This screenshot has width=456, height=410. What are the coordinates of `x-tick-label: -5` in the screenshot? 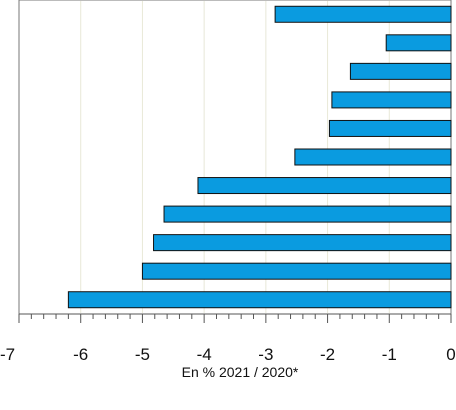 It's located at (142, 354).